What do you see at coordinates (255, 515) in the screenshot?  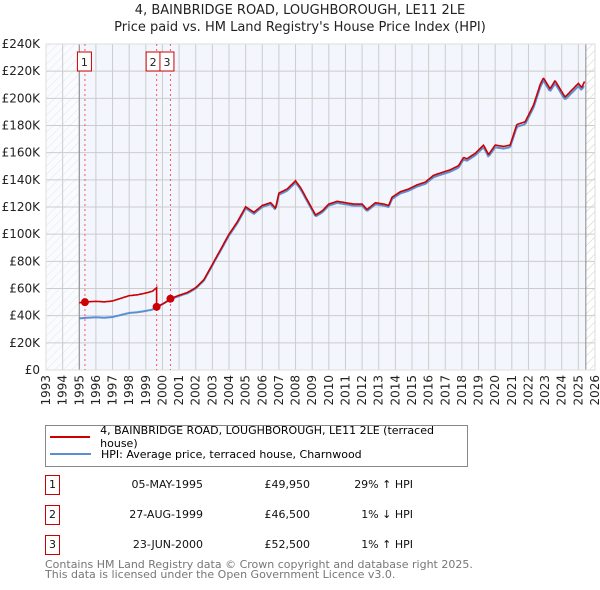 I see `sale-row: 2 27-AUG-1999 £46,500 1% ↓ HPI` at bounding box center [255, 515].